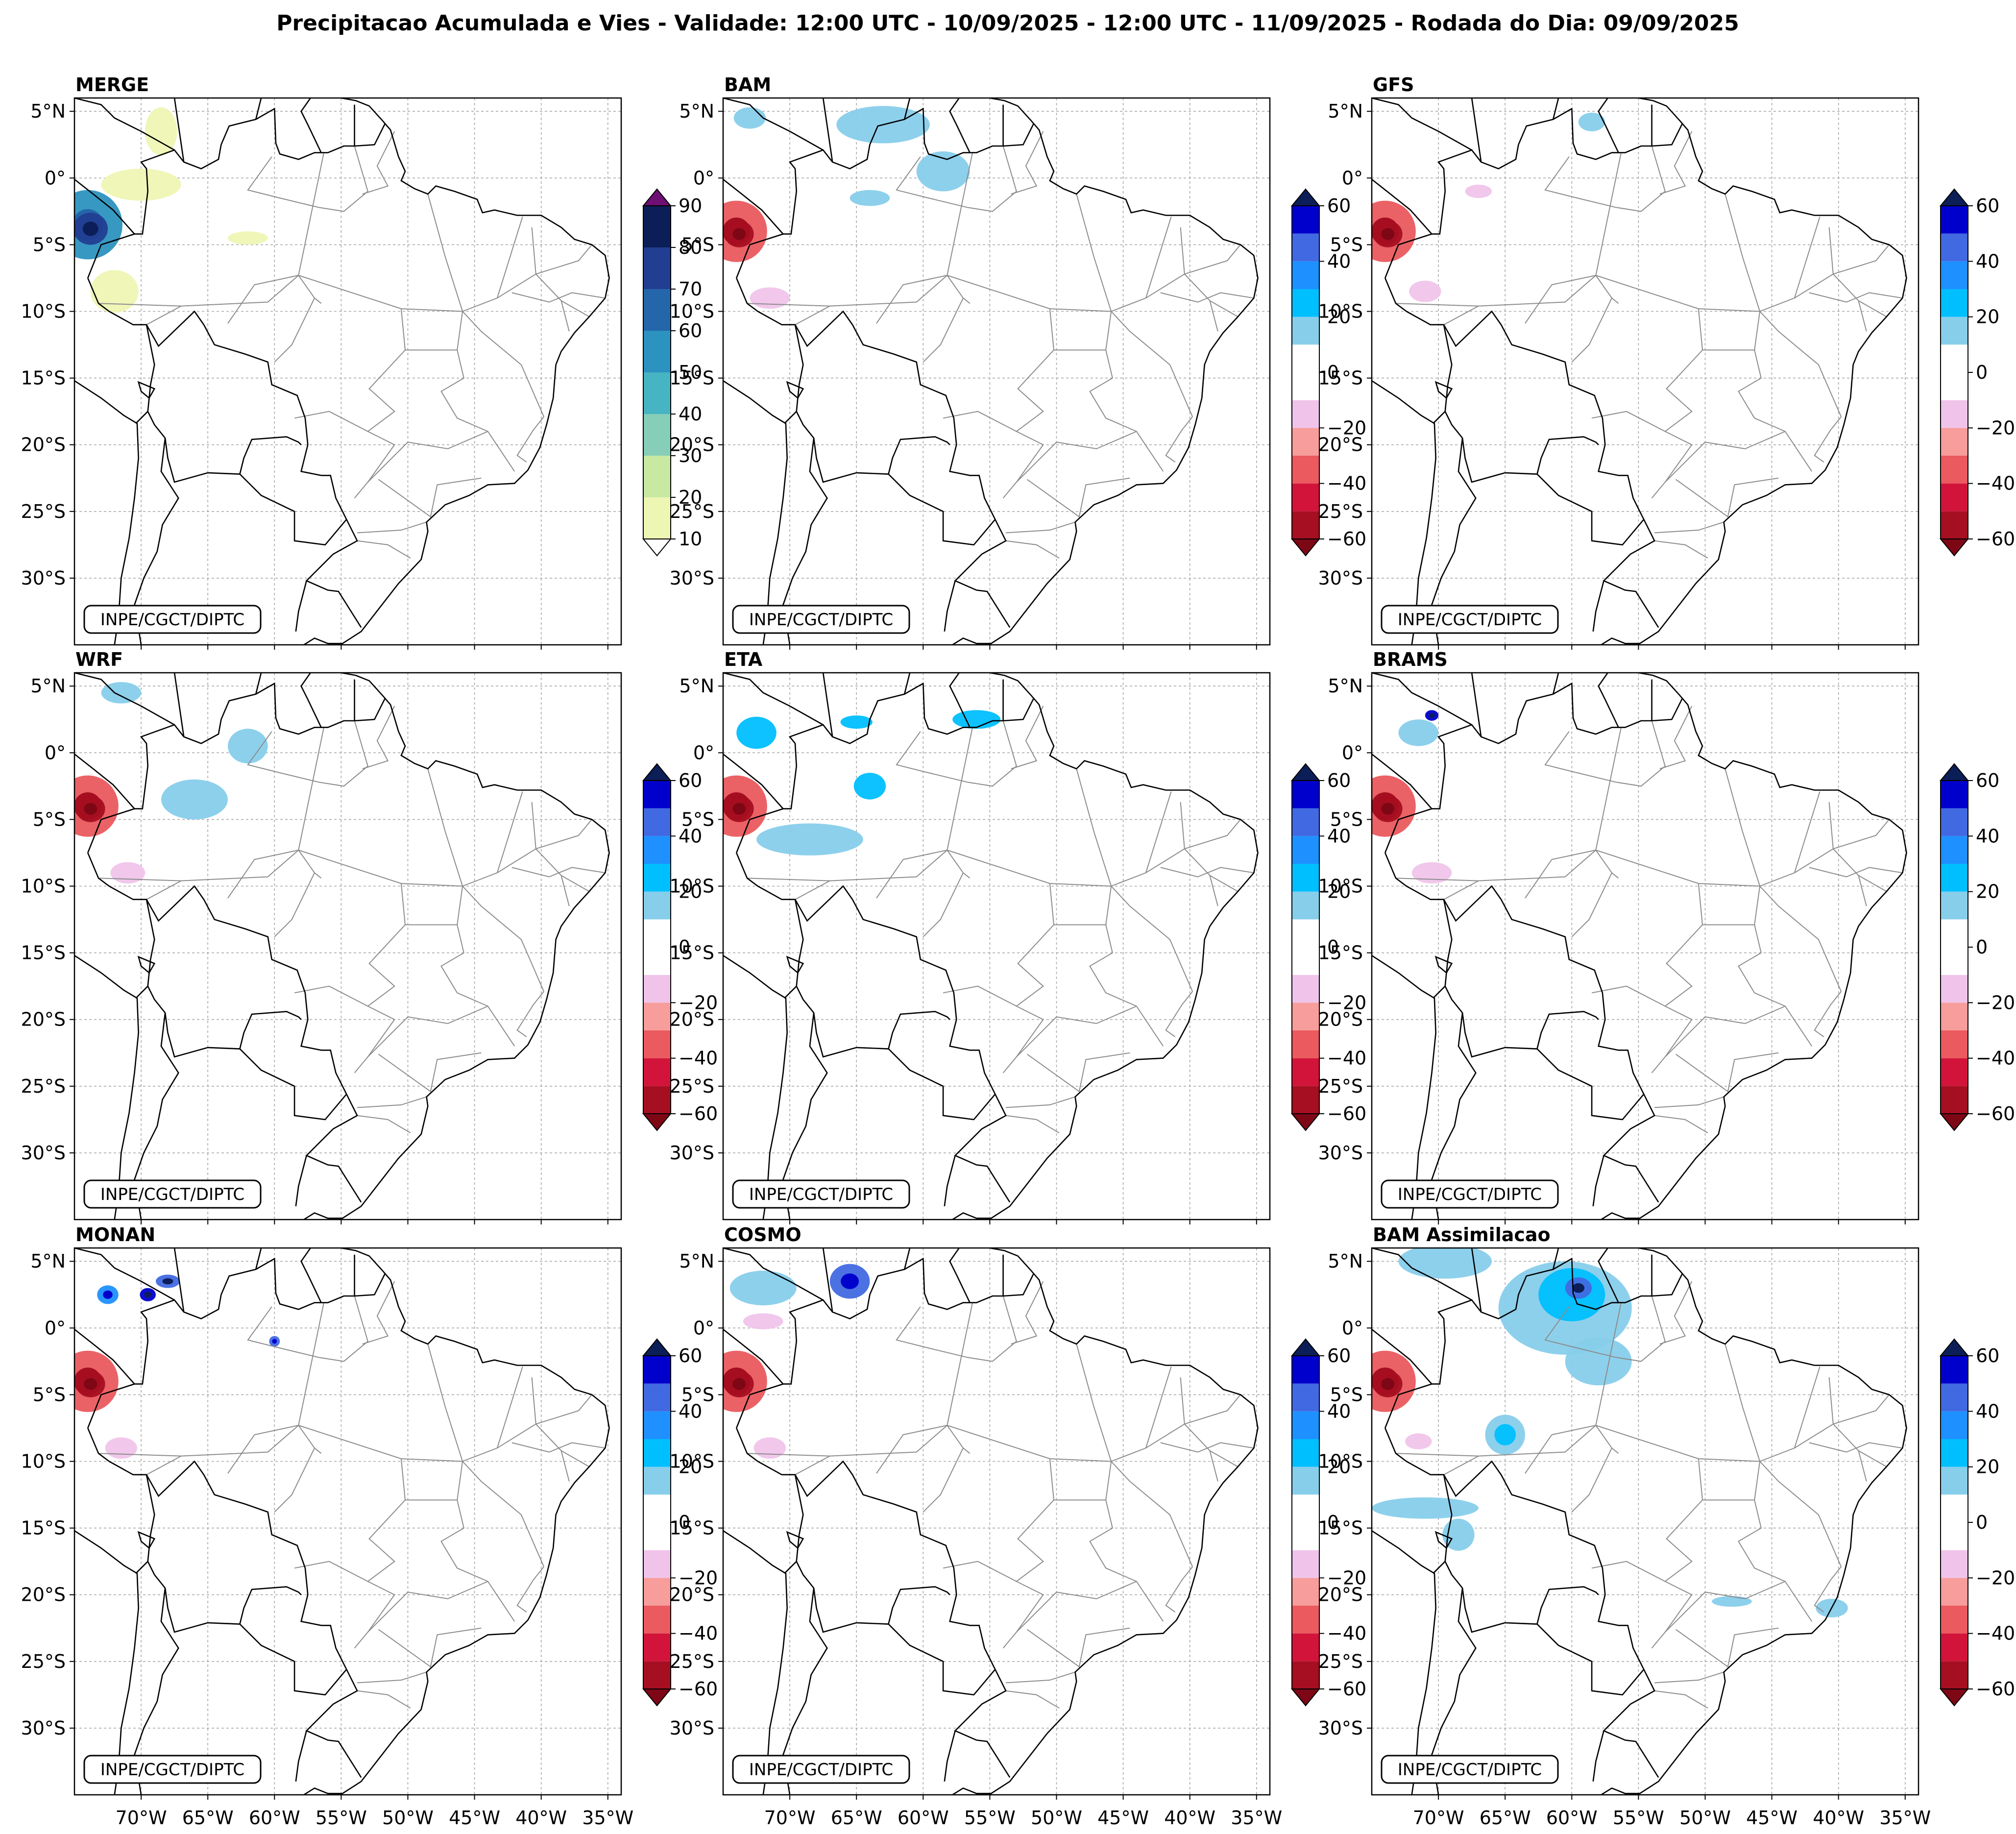  Describe the element at coordinates (657, 772) in the screenshot. I see `colorbar-over-arrow` at that location.